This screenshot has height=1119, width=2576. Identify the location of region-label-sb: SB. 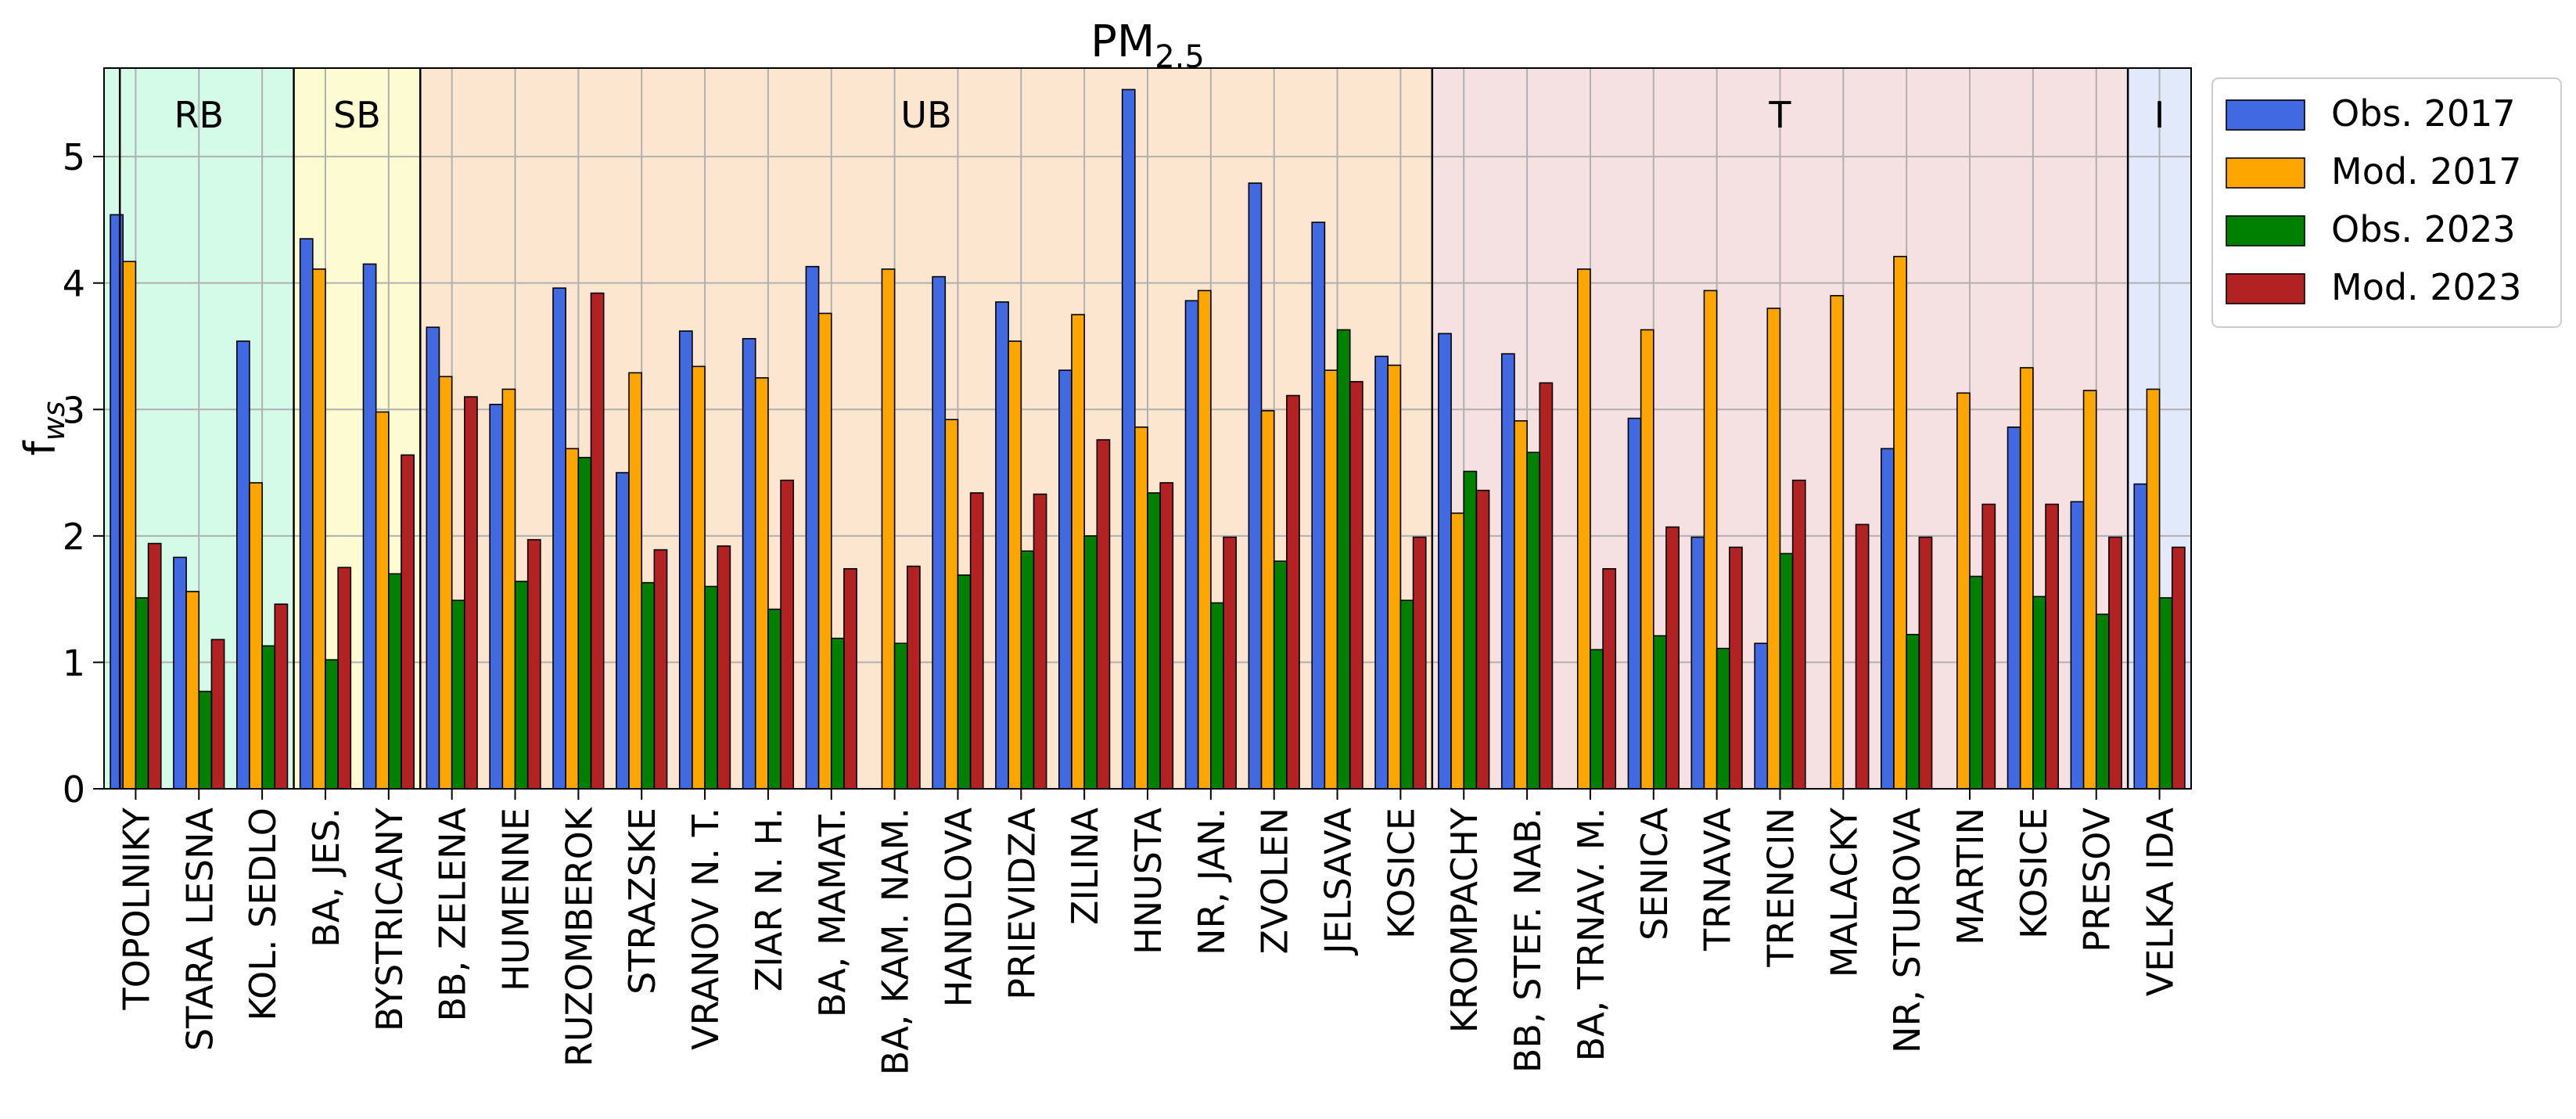
(357, 115).